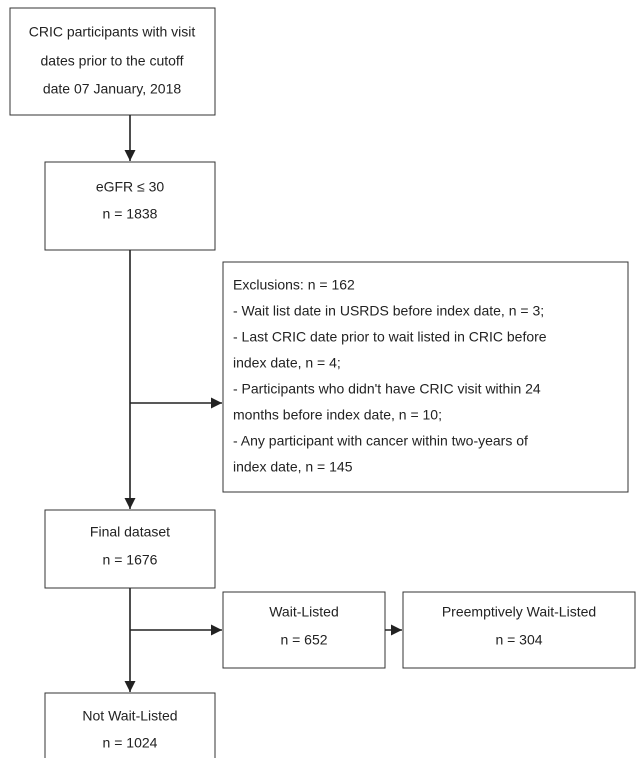  Describe the element at coordinates (130, 743) in the screenshot. I see `node-text: n = 1024` at that location.